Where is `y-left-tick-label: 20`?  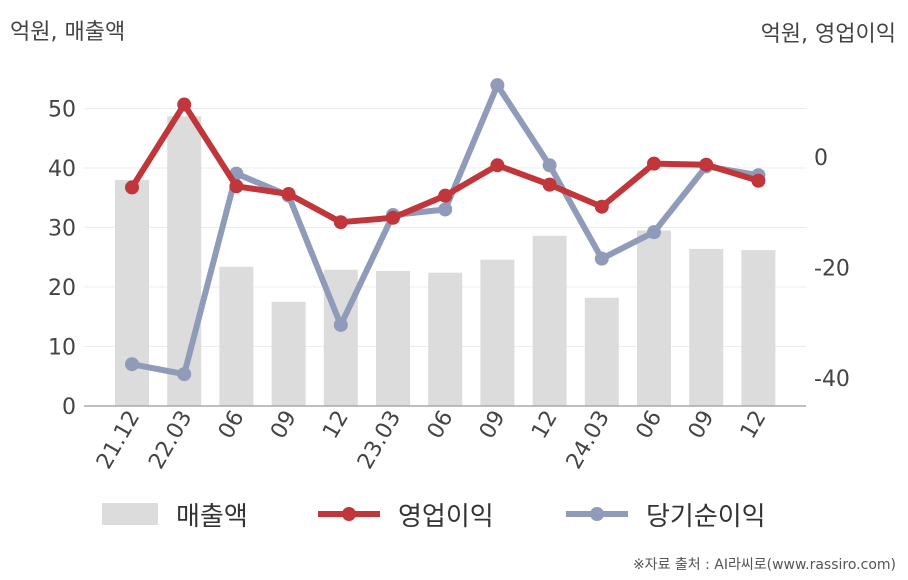
y-left-tick-label: 20 is located at coordinates (62, 288).